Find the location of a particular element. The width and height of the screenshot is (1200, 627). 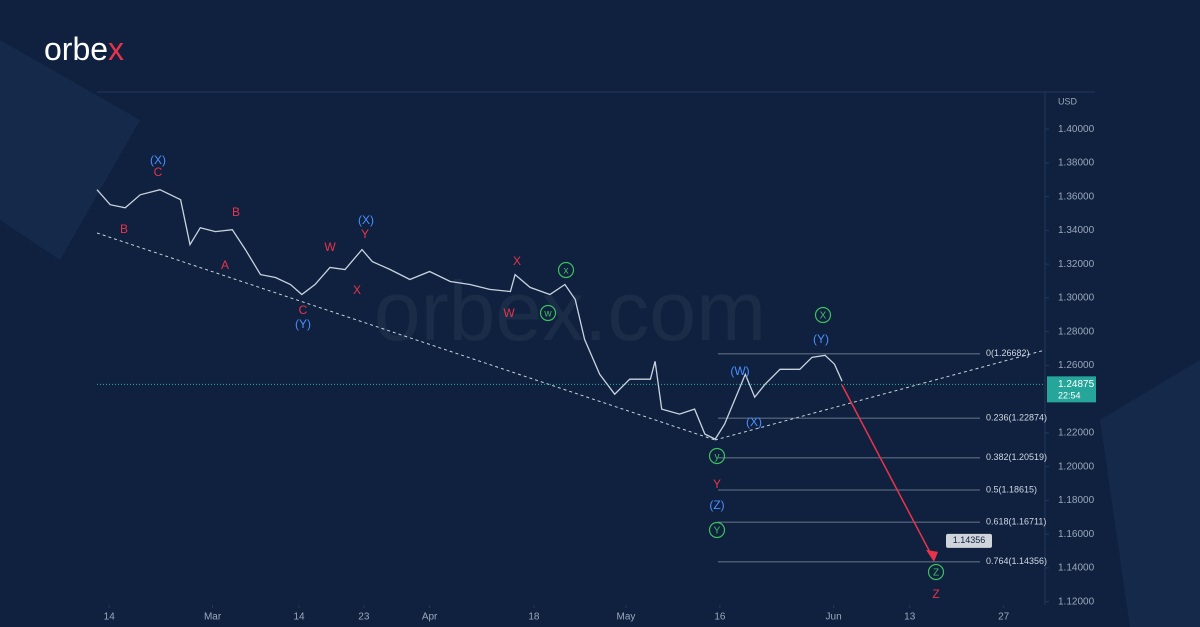

y-tick-label: 1.32000 is located at coordinates (1076, 264).